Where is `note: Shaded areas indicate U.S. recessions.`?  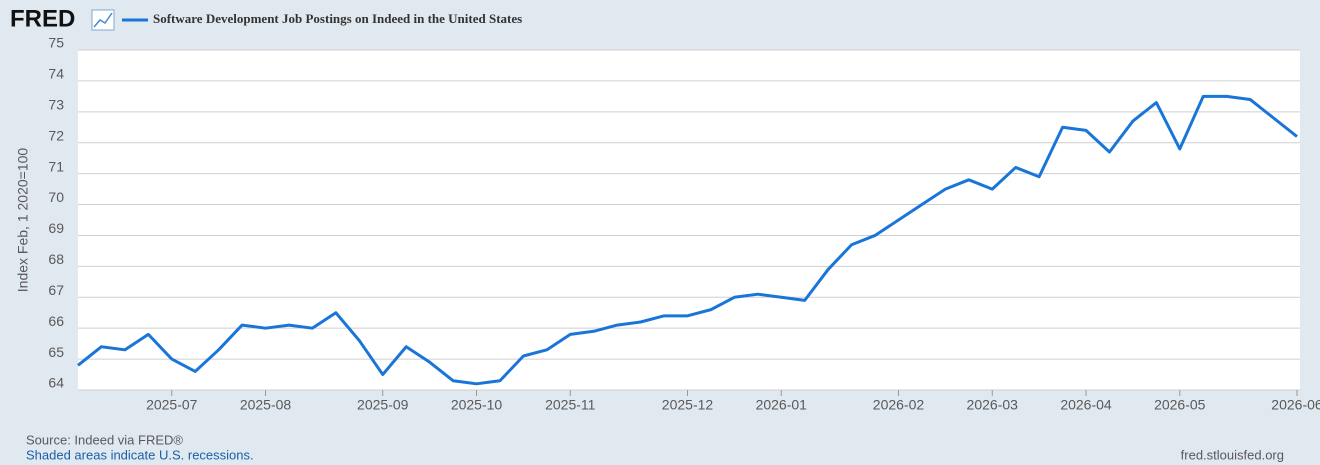
note: Shaded areas indicate U.S. recessions. is located at coordinates (140, 454).